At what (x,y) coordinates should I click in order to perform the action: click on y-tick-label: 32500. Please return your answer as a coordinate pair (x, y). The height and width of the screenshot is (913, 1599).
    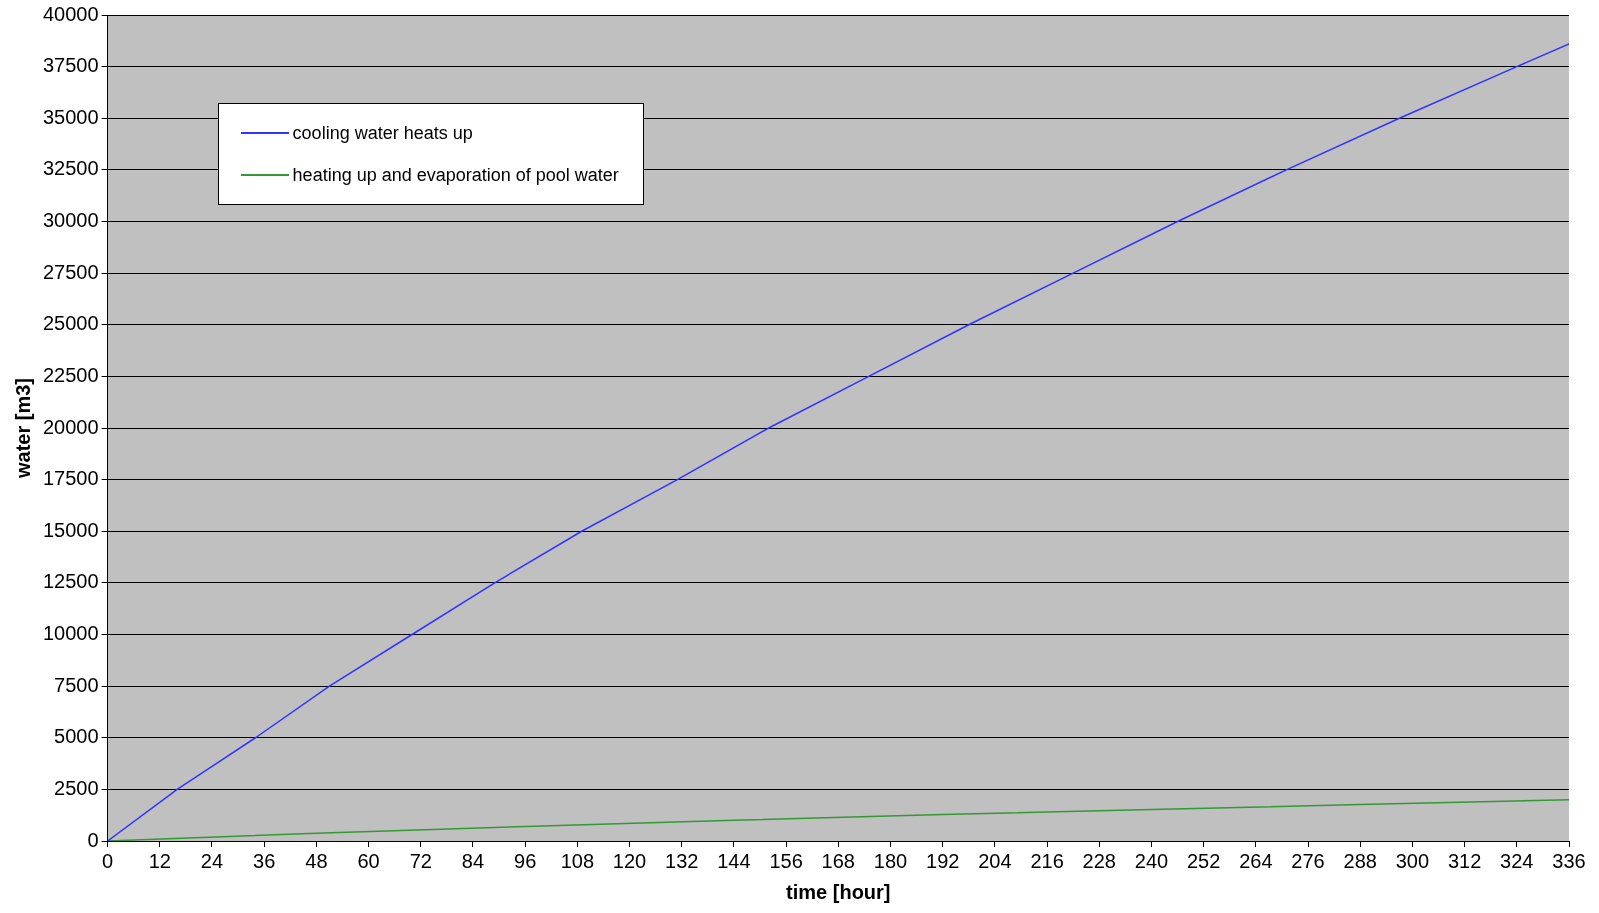
    Looking at the image, I should click on (70, 168).